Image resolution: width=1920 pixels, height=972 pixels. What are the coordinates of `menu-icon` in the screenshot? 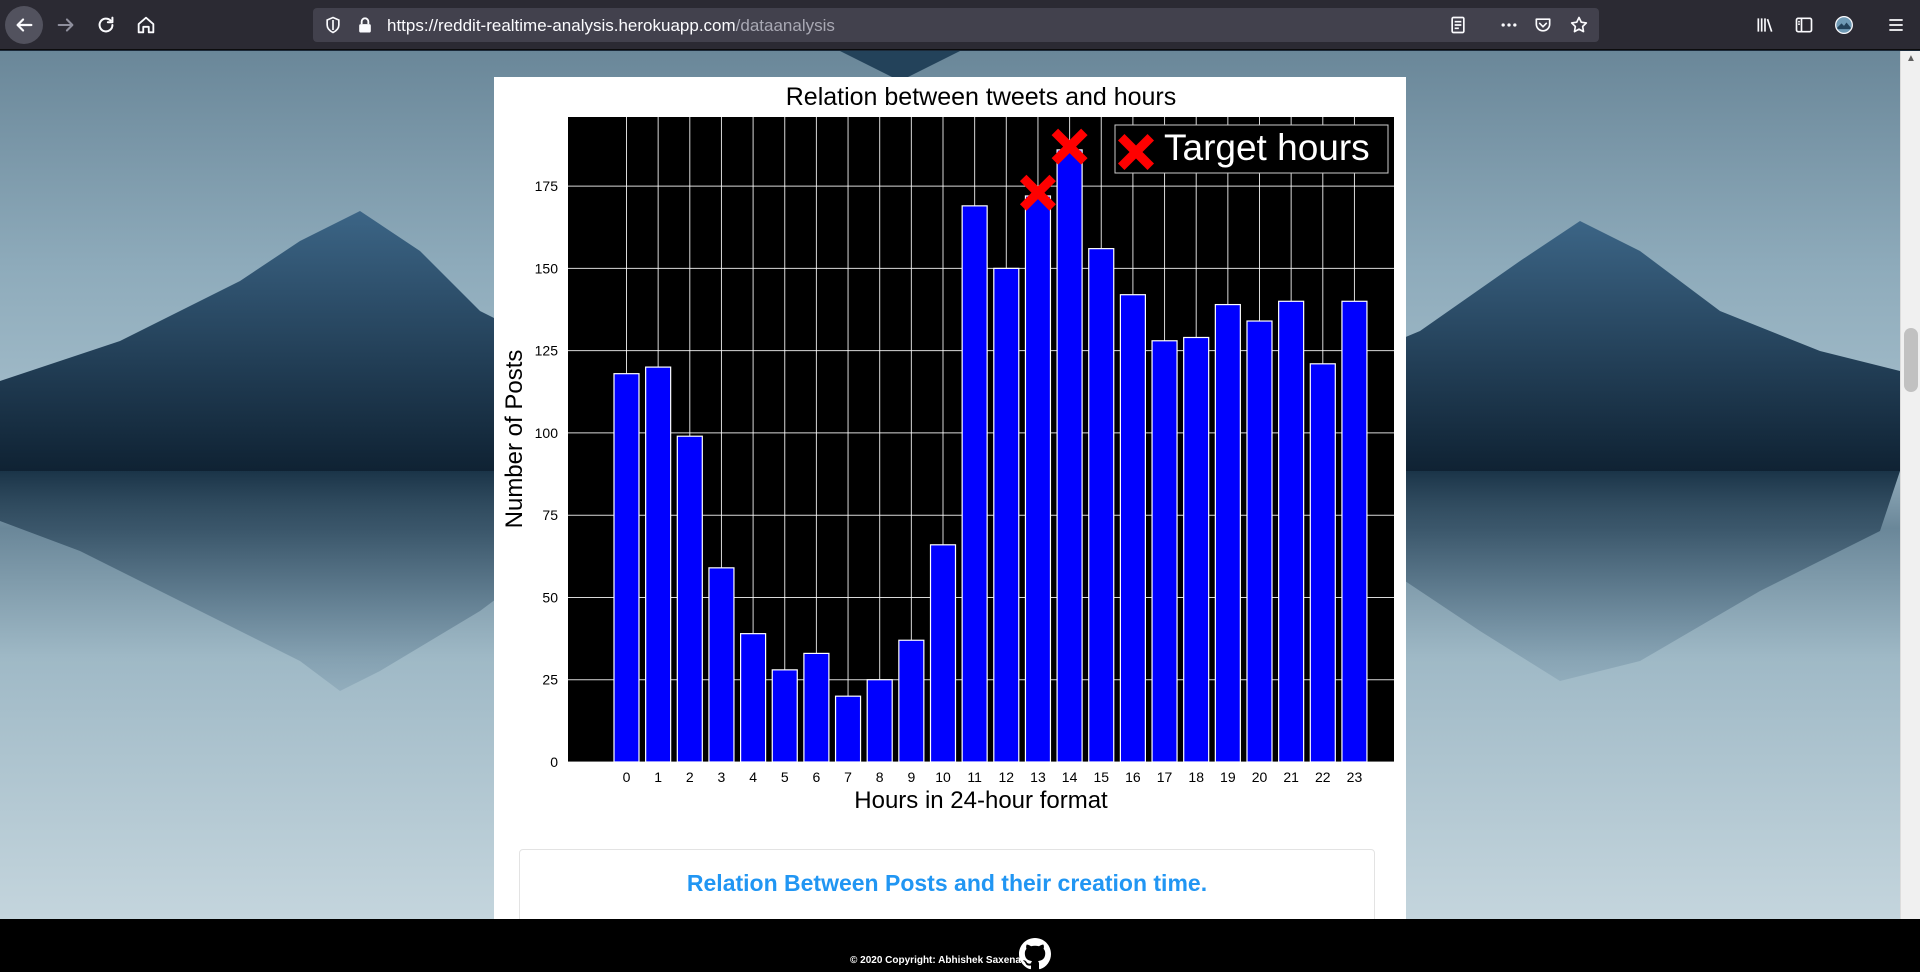 It's located at (1896, 25).